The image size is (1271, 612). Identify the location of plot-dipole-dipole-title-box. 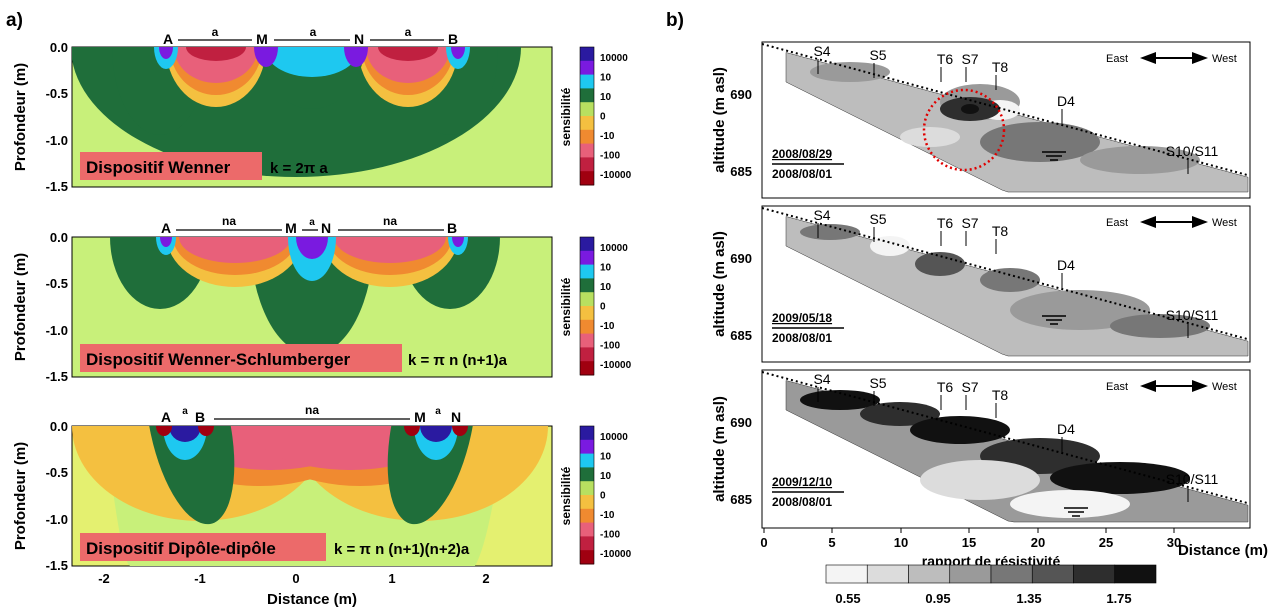
(203, 547).